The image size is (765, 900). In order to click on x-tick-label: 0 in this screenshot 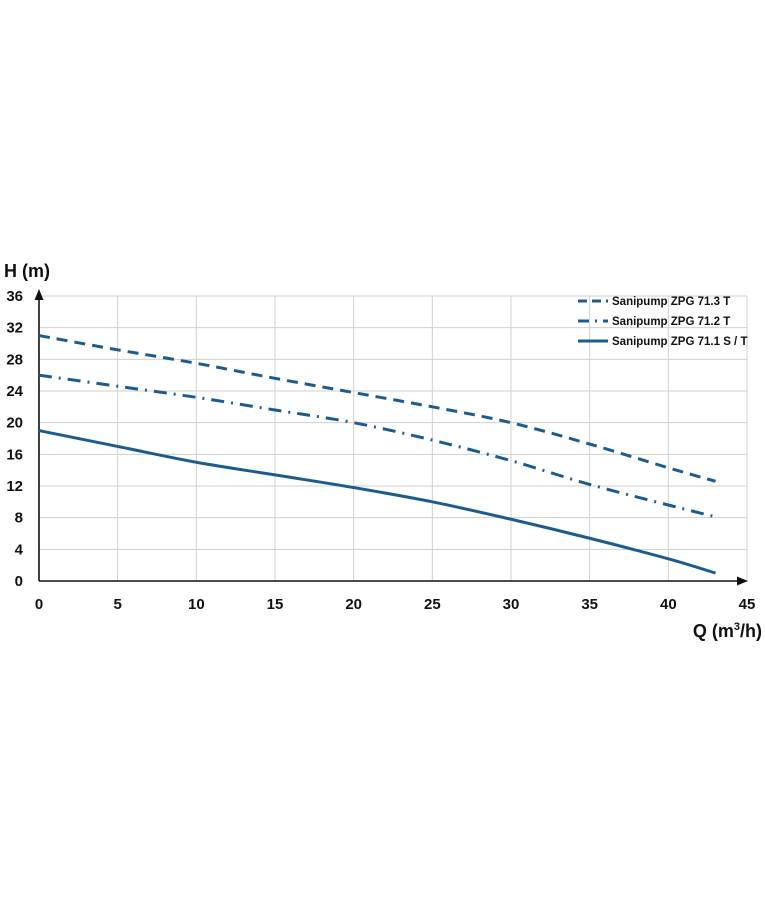, I will do `click(39, 604)`.